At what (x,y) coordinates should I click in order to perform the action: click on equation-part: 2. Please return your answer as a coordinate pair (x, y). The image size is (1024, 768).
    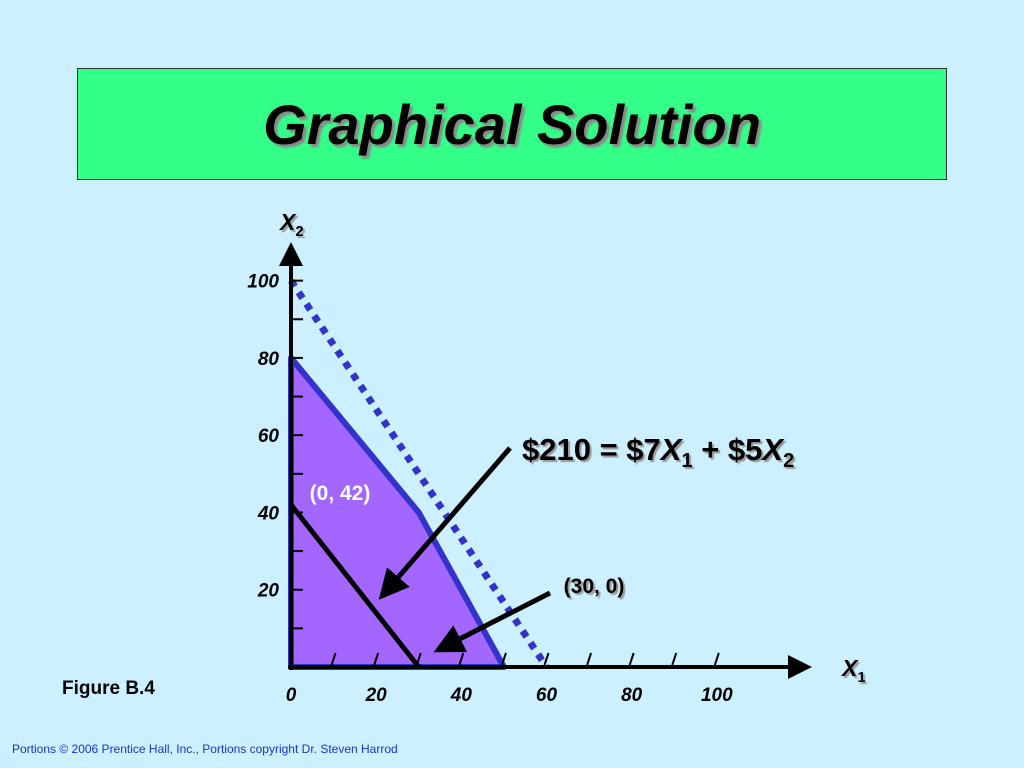
    Looking at the image, I should click on (788, 461).